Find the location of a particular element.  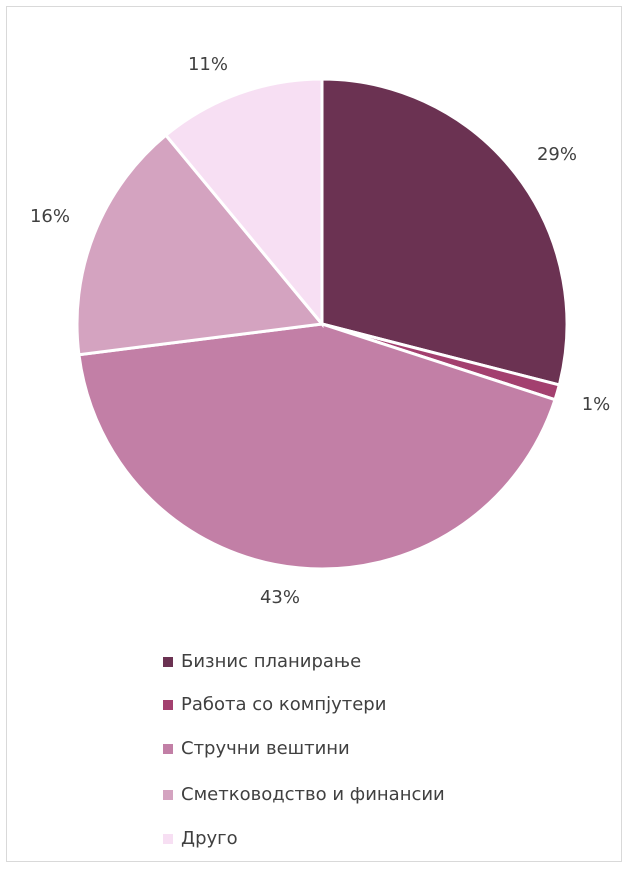

data-label: 43% is located at coordinates (280, 597).